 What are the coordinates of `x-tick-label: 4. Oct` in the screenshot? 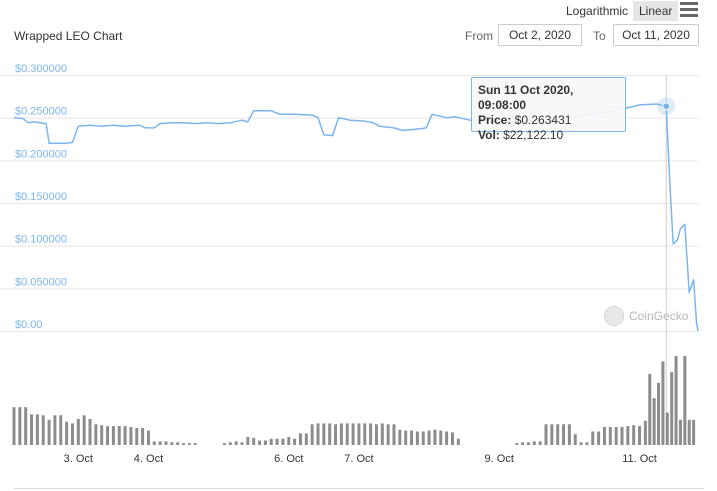 It's located at (148, 459).